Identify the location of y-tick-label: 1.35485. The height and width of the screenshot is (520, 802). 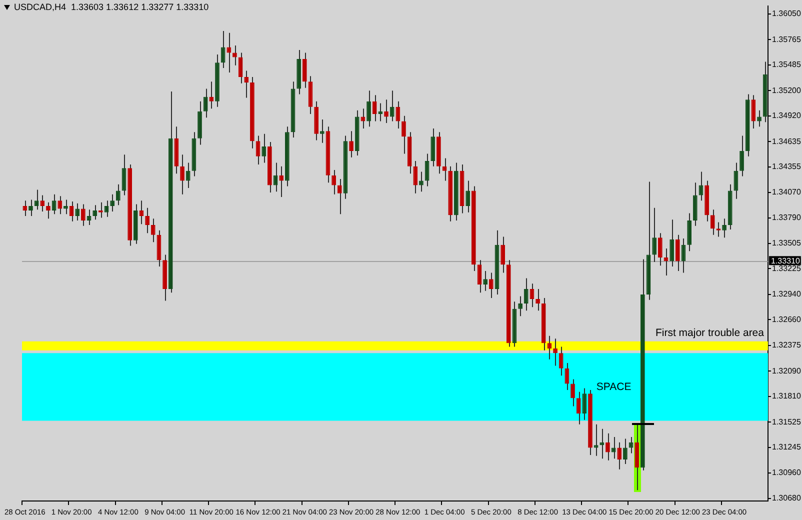
(787, 65).